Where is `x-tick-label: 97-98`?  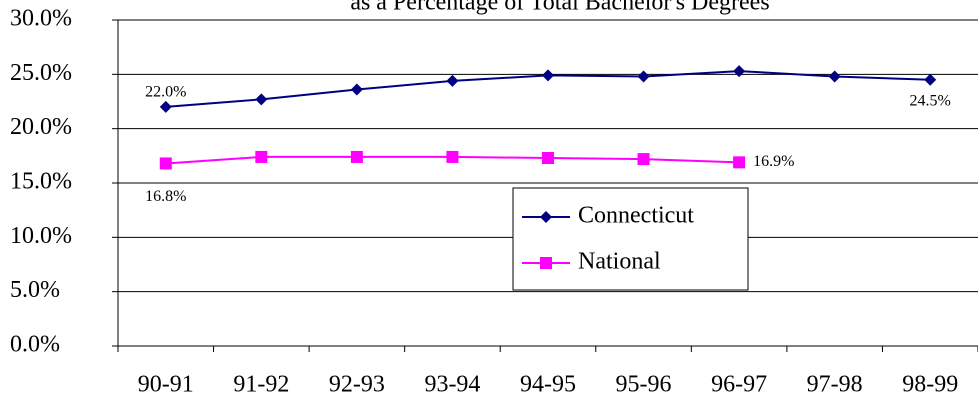
x-tick-label: 97-98 is located at coordinates (835, 385).